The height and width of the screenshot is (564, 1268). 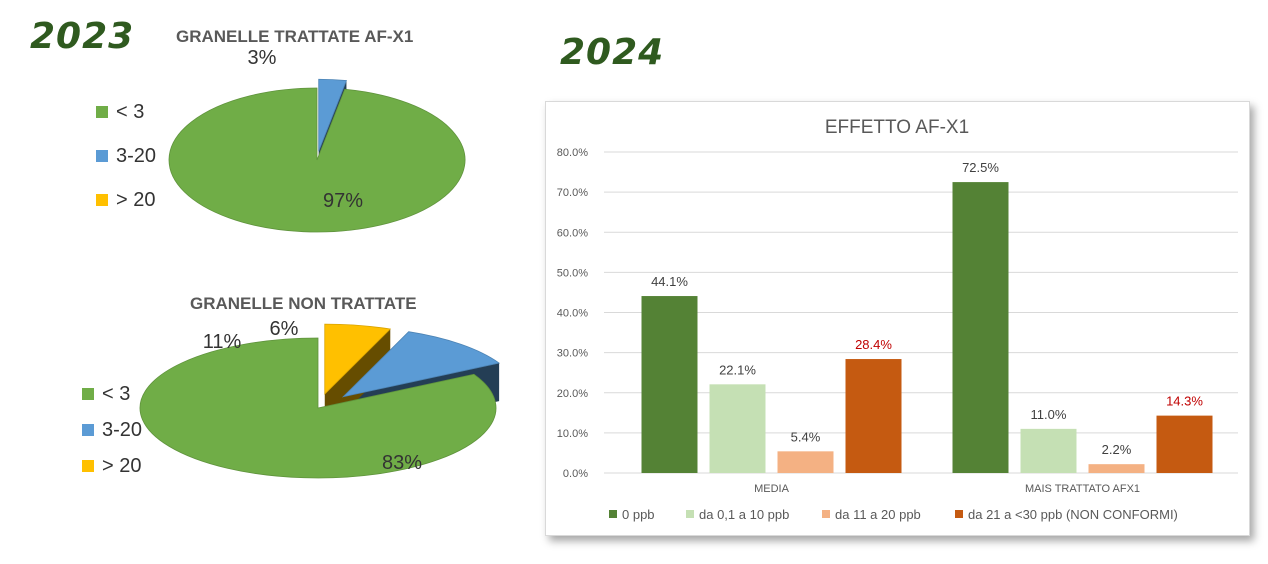 I want to click on pie-data-label: 97%, so click(x=343, y=201).